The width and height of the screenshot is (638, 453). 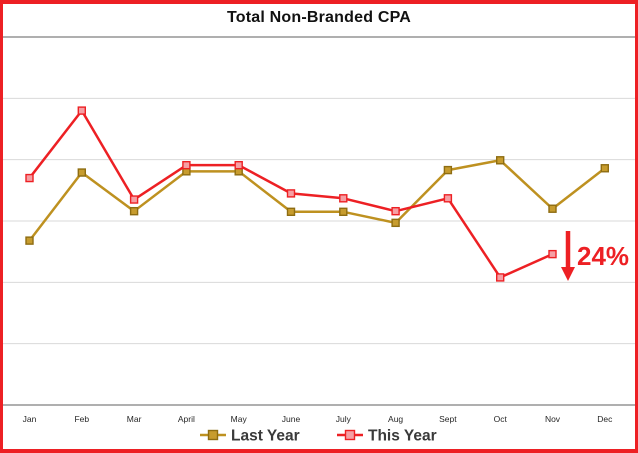 I want to click on chart-title: Total Non-Branded CPA, so click(x=319, y=17).